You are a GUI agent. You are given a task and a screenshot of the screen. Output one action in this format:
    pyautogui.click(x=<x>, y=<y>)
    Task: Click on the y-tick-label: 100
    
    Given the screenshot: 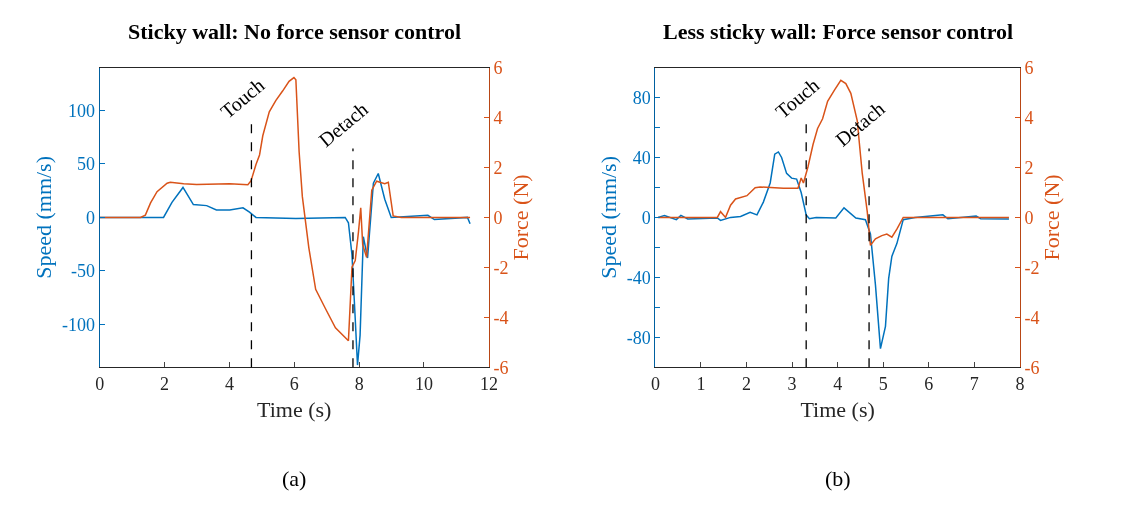 What is the action you would take?
    pyautogui.click(x=82, y=110)
    